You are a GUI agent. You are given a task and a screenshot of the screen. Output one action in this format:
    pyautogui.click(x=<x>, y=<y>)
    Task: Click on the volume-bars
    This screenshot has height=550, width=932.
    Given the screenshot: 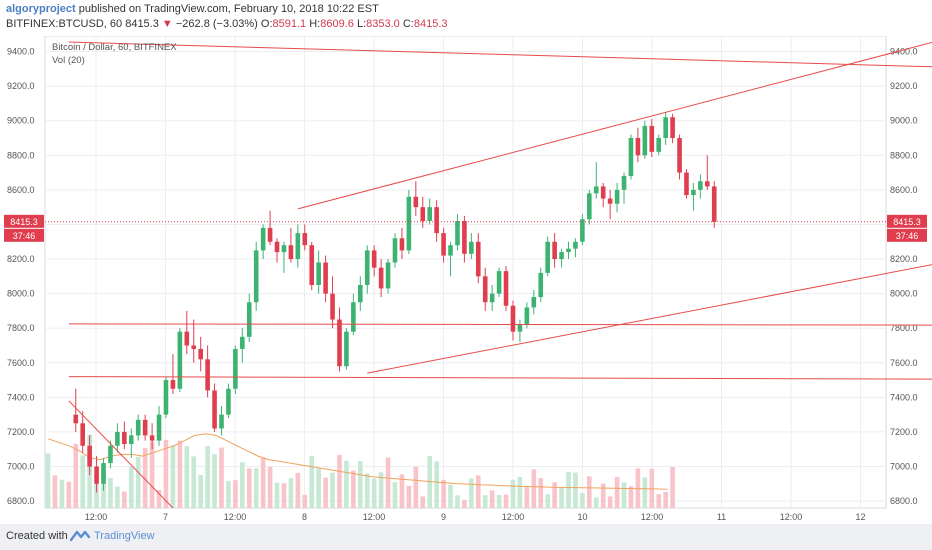 What is the action you would take?
    pyautogui.click(x=360, y=470)
    